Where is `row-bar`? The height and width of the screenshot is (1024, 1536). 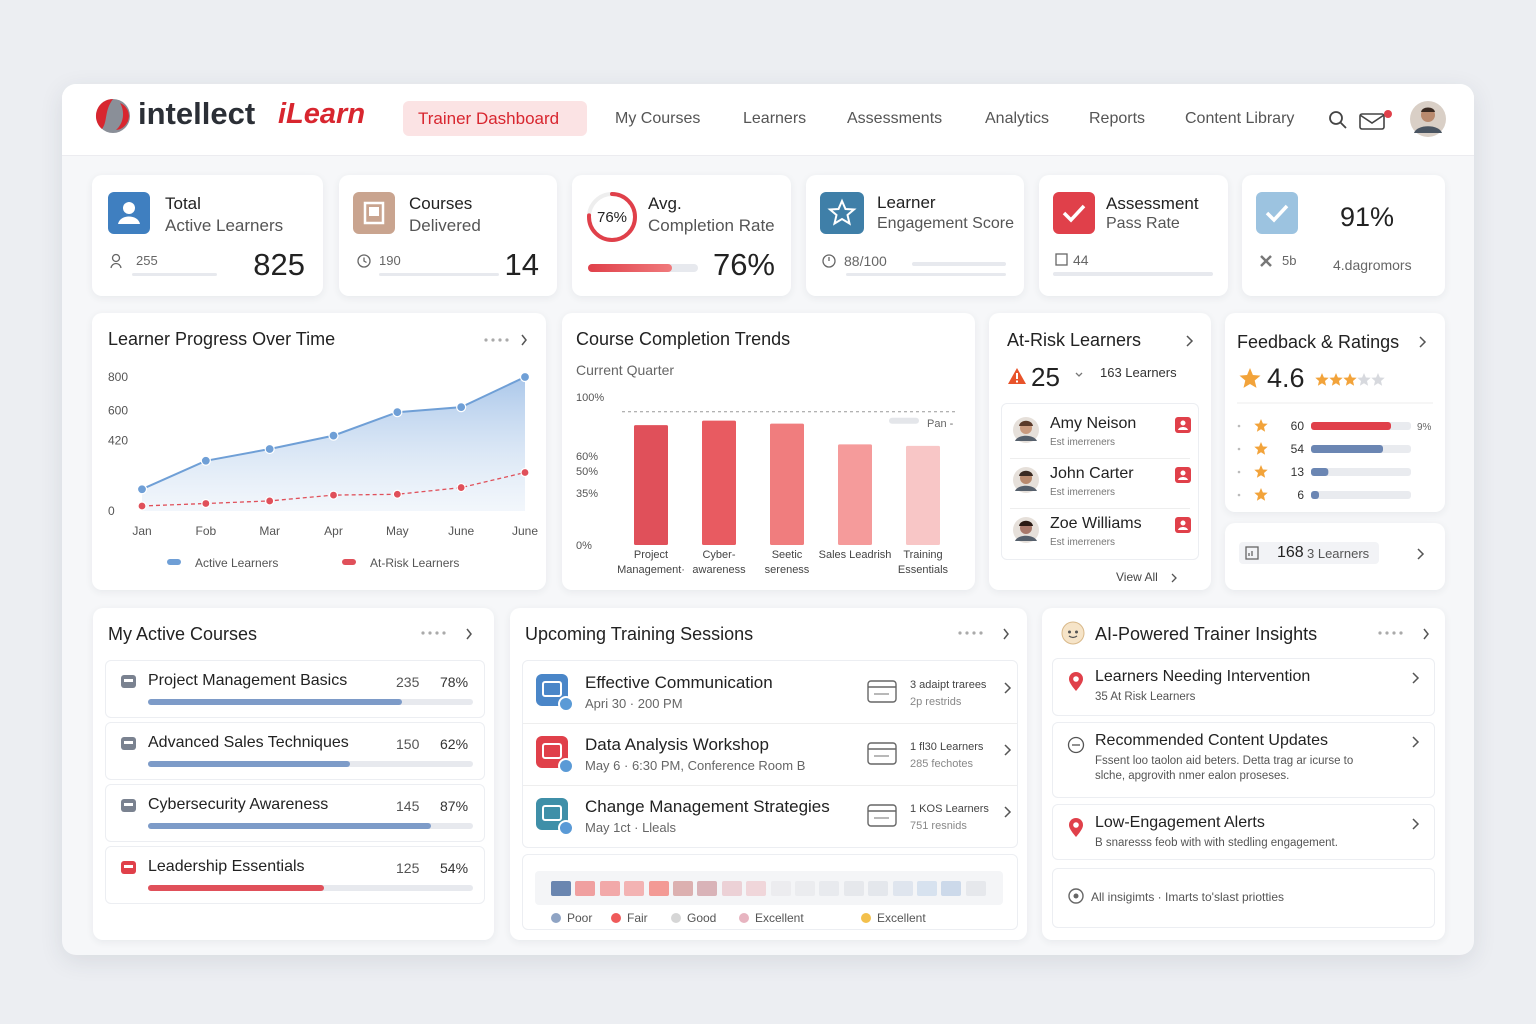
row-bar is located at coordinates (1347, 449).